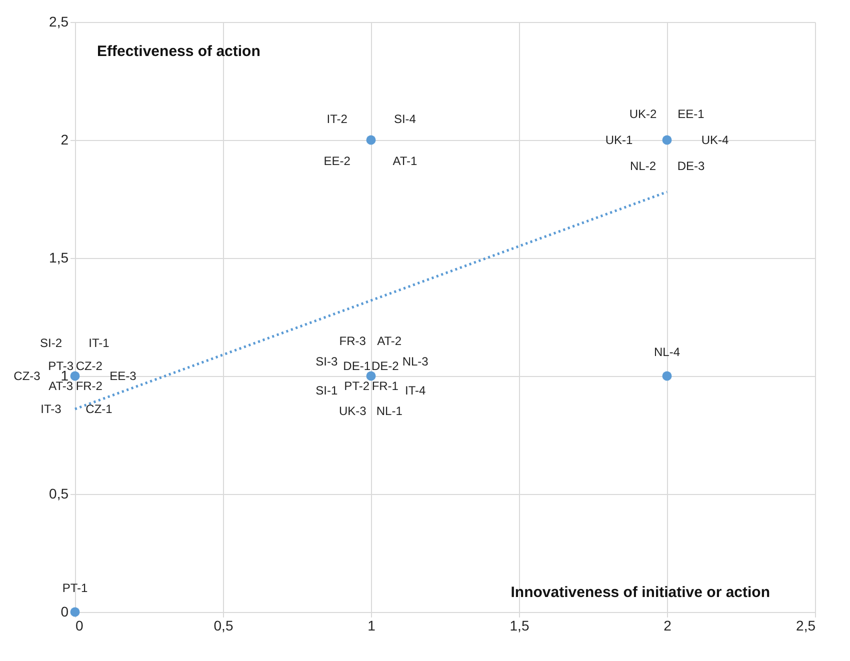 This screenshot has width=850, height=661. Describe the element at coordinates (691, 114) in the screenshot. I see `annotation: EE-1` at that location.